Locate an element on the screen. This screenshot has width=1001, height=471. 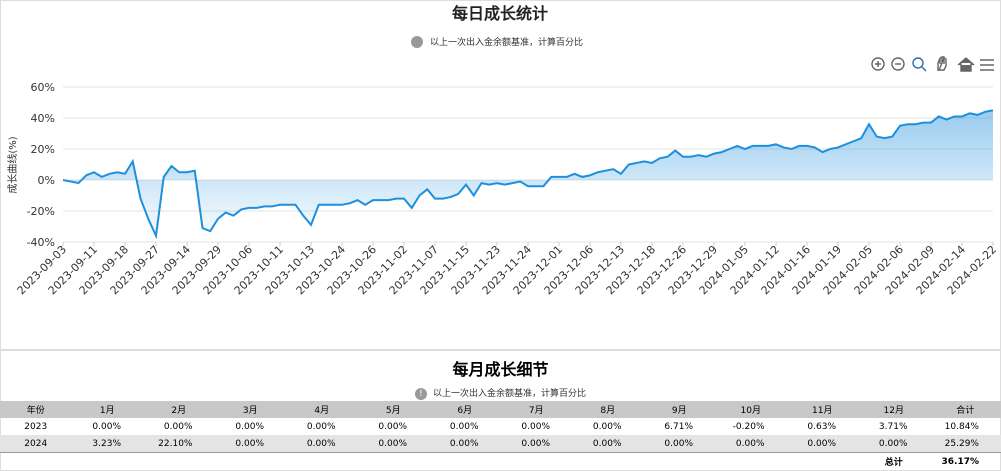
cell: 3.23% is located at coordinates (108, 444).